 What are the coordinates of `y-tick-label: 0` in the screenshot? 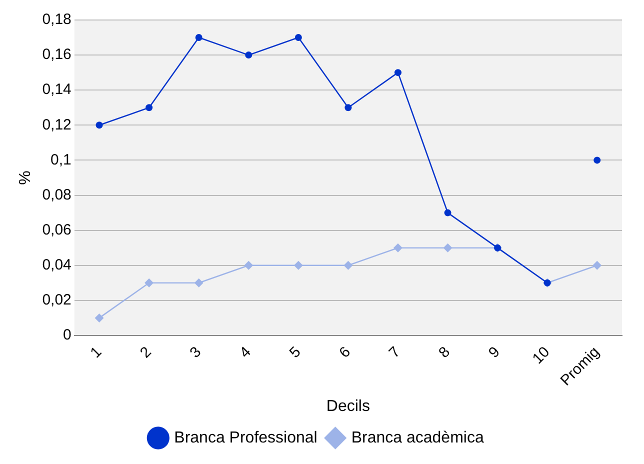 It's located at (67, 335).